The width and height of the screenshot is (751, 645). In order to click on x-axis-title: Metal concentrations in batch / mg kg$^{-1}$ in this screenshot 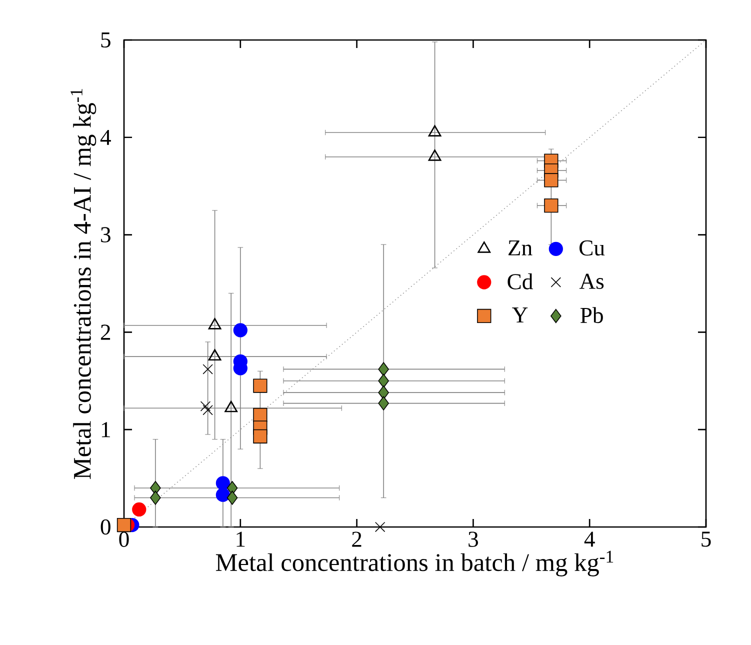, I will do `click(415, 563)`.